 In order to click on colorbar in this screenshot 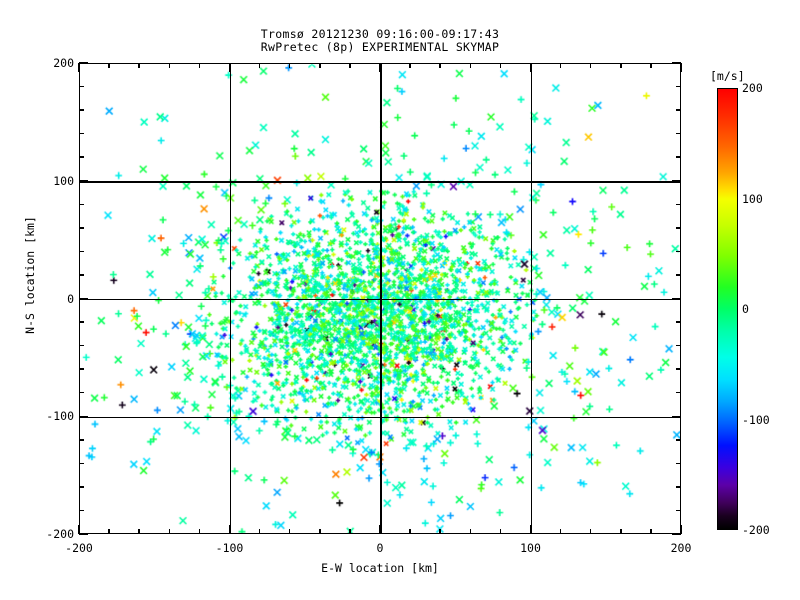, I will do `click(727, 309)`.